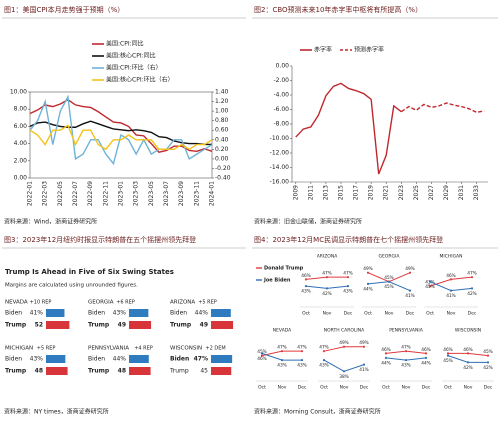 The image size is (500, 422). What do you see at coordinates (386, 363) in the screenshot?
I see `data-label: 44%` at bounding box center [386, 363].